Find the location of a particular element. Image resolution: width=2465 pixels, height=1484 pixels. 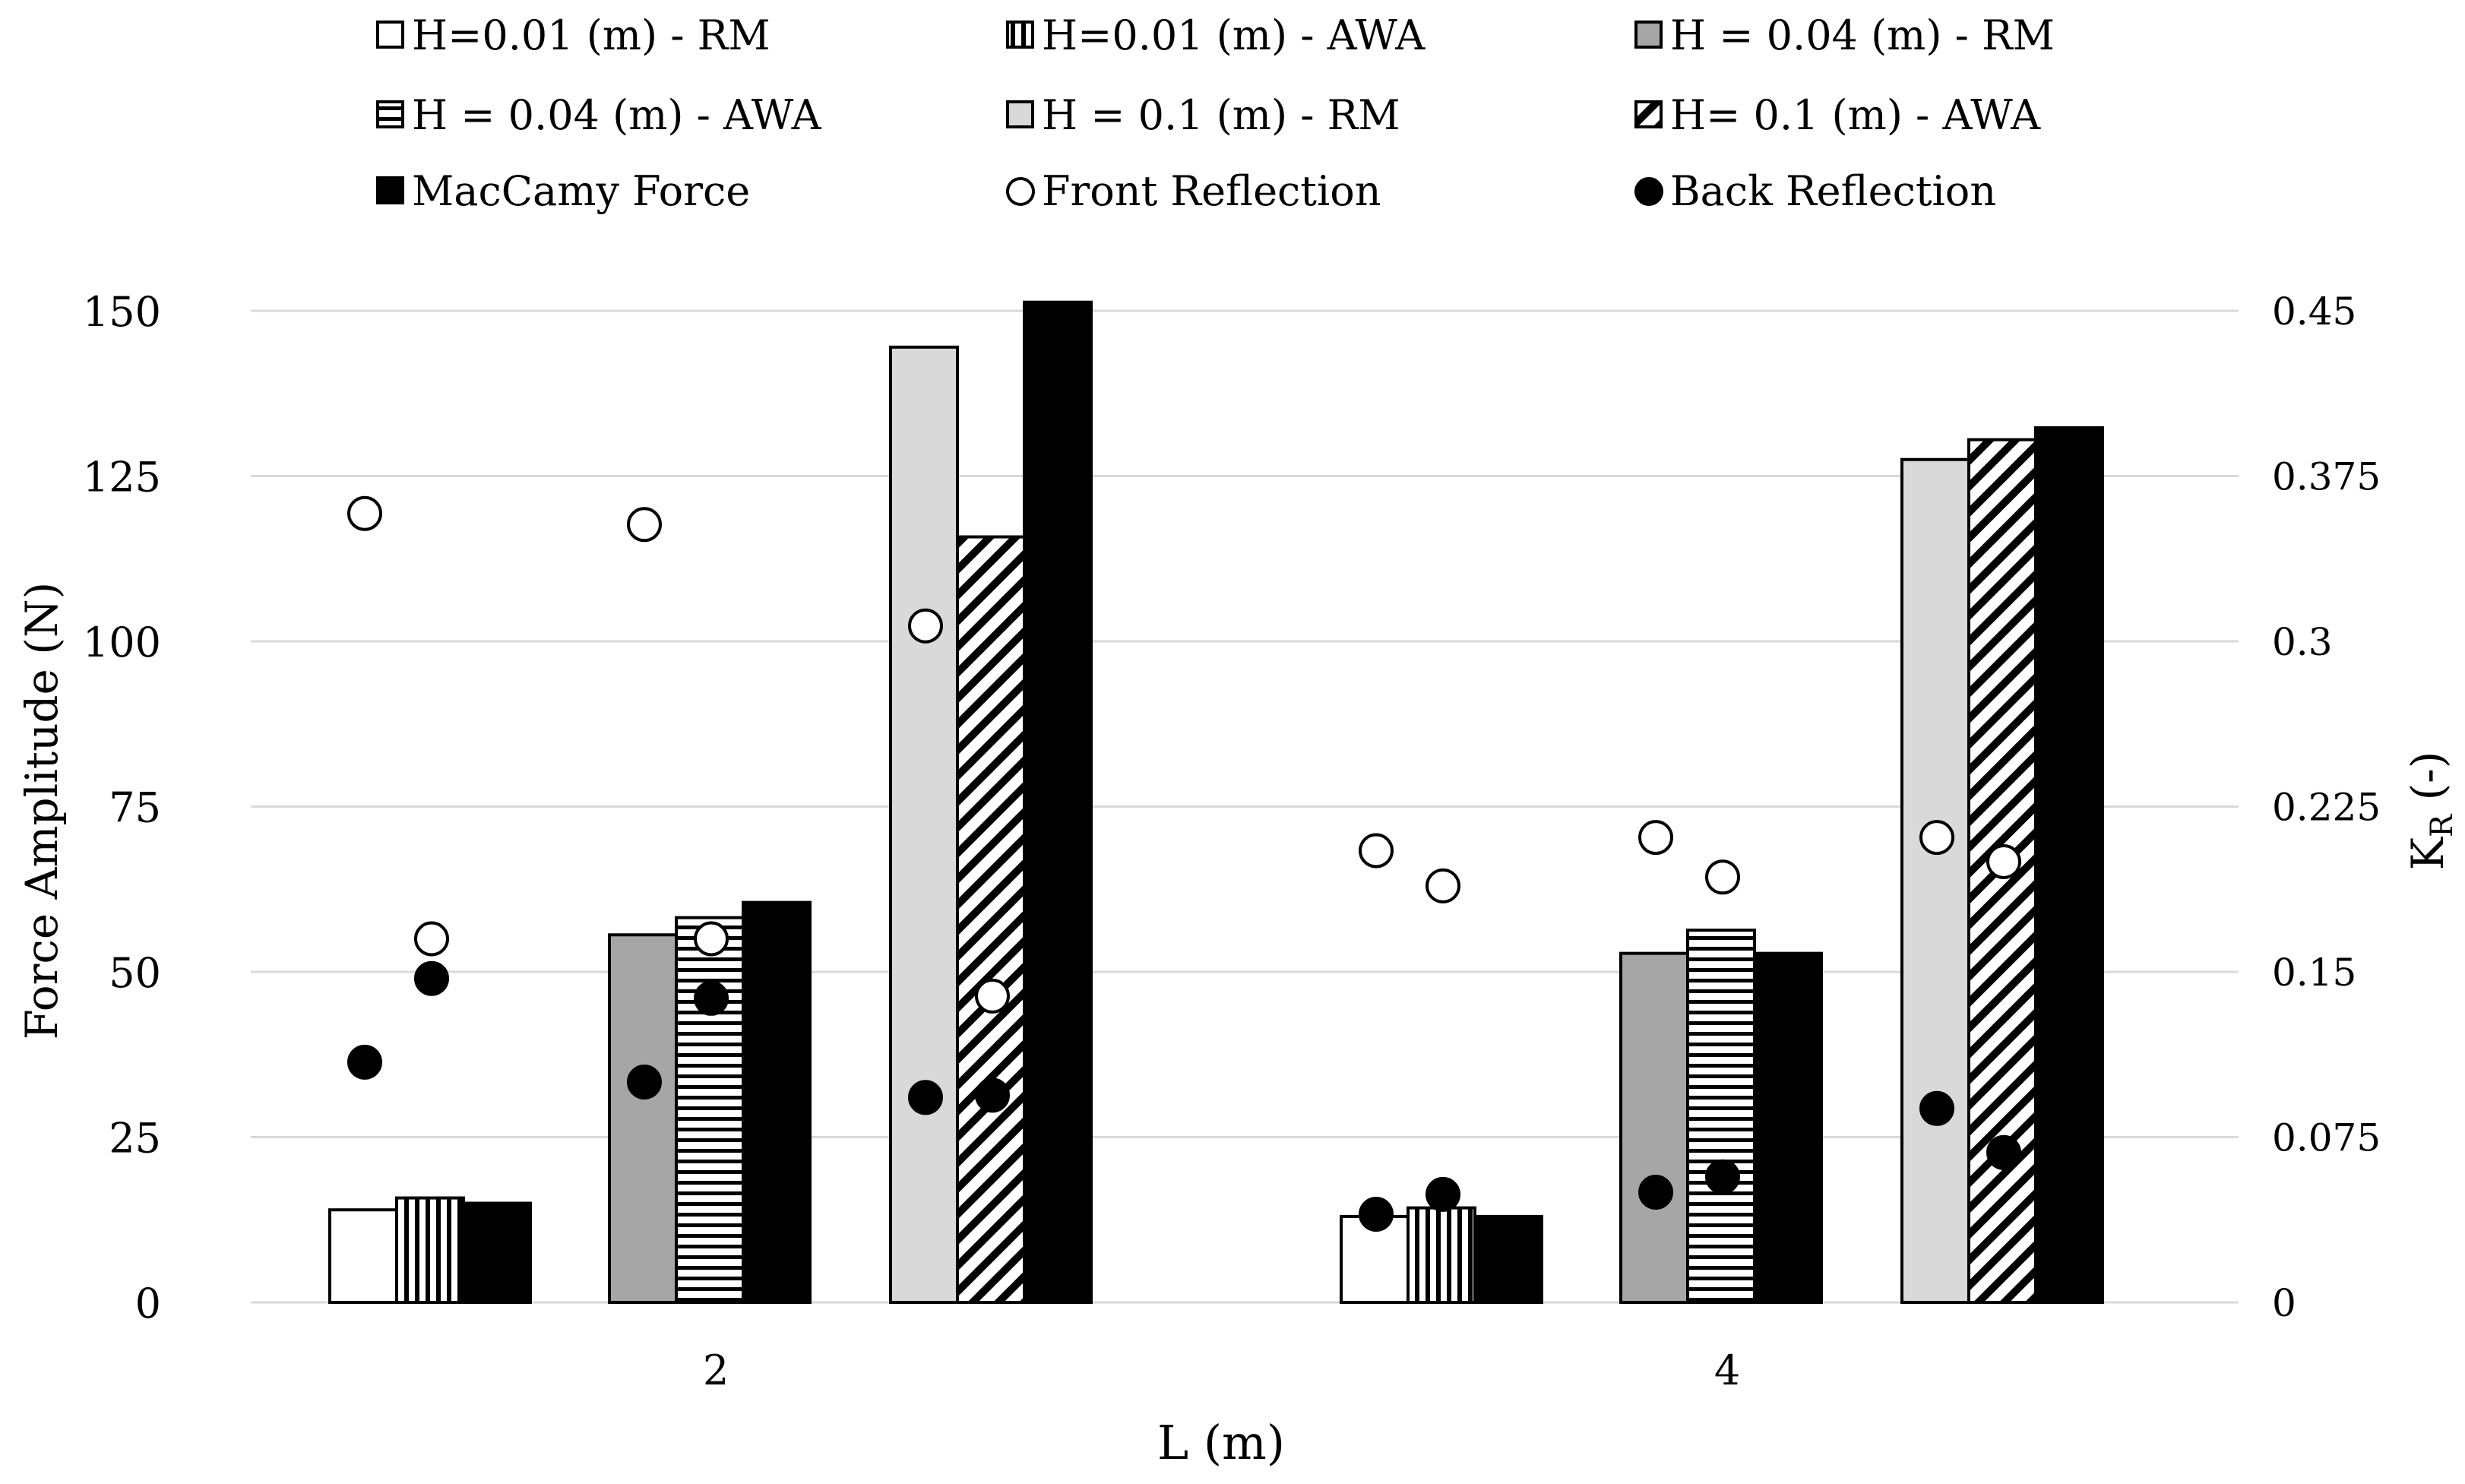

legend-label: H = 0.04 (m) - AWA is located at coordinates (617, 115).